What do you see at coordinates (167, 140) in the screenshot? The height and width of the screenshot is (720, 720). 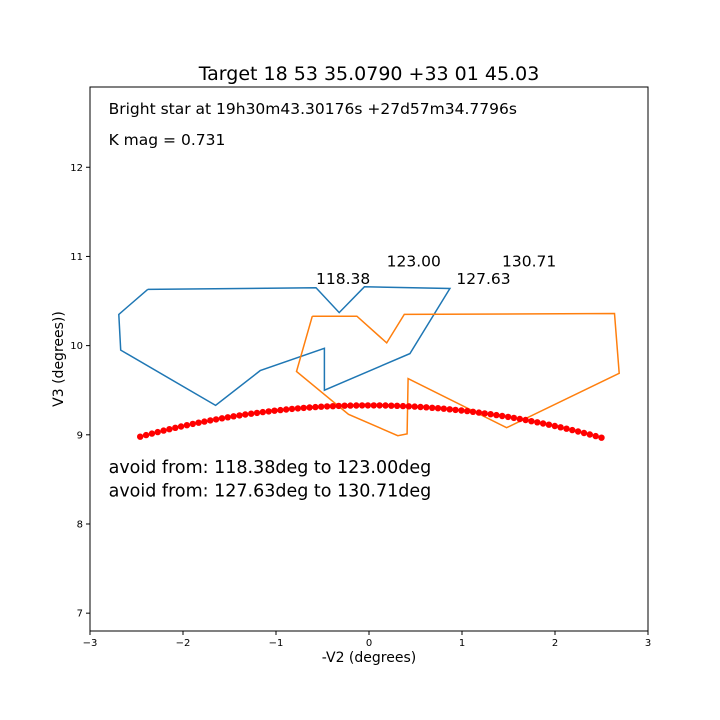 I see `annotation-text: K mag = 0.731` at bounding box center [167, 140].